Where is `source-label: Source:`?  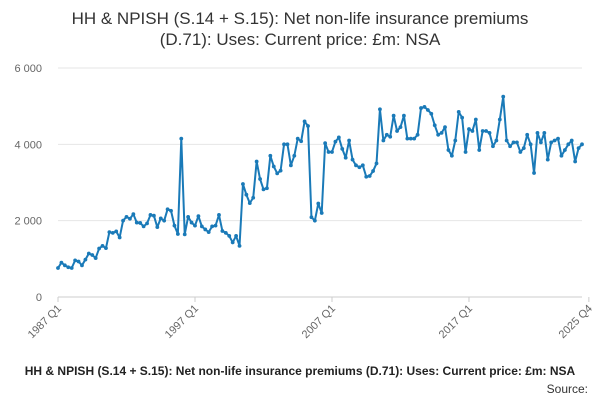
source-label: Source: is located at coordinates (567, 389).